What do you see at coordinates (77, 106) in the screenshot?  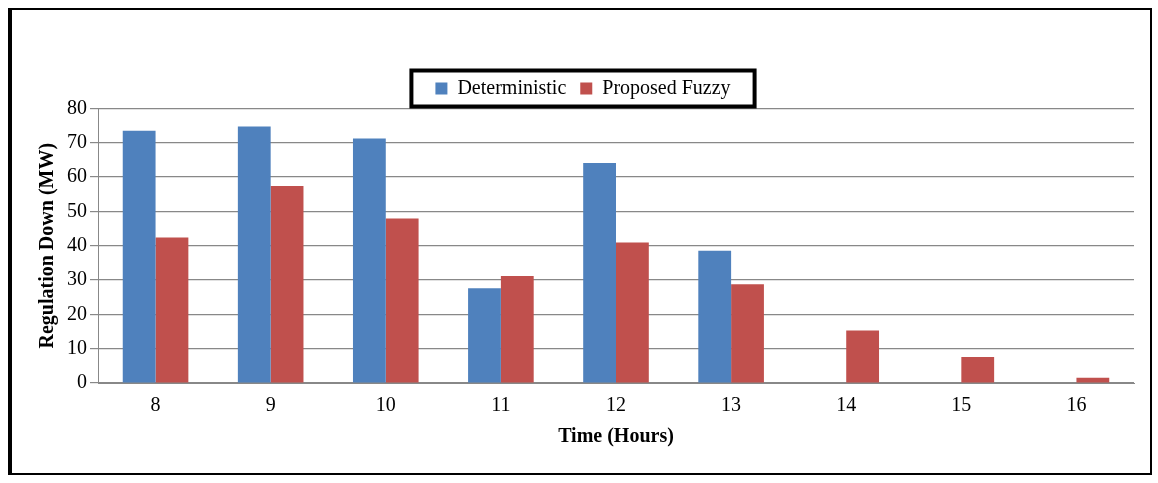 I see `y-tick-label: 80` at bounding box center [77, 106].